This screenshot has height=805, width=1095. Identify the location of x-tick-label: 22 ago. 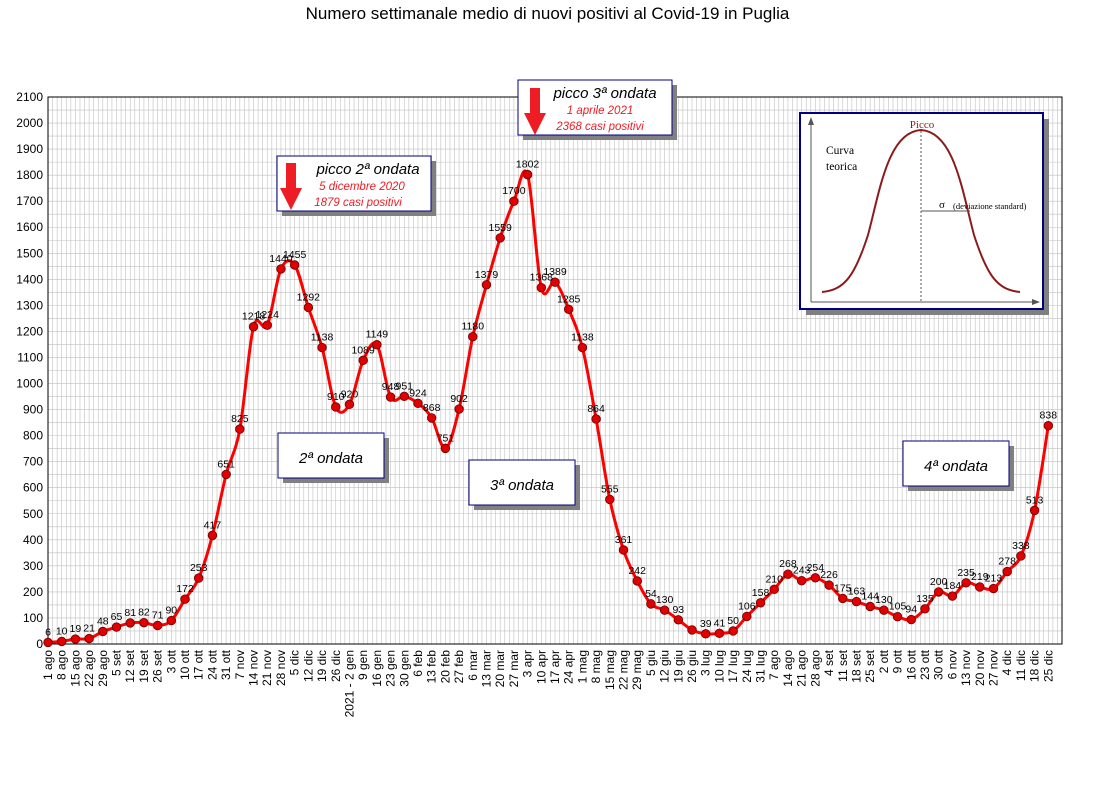
(89, 668).